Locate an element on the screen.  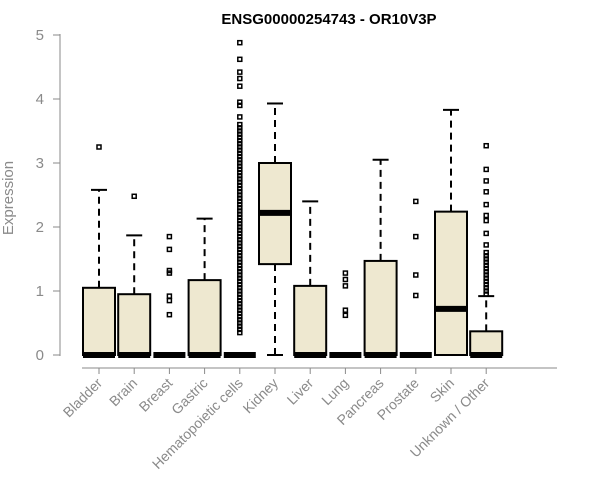
x-tick-label: Liver is located at coordinates (300, 391).